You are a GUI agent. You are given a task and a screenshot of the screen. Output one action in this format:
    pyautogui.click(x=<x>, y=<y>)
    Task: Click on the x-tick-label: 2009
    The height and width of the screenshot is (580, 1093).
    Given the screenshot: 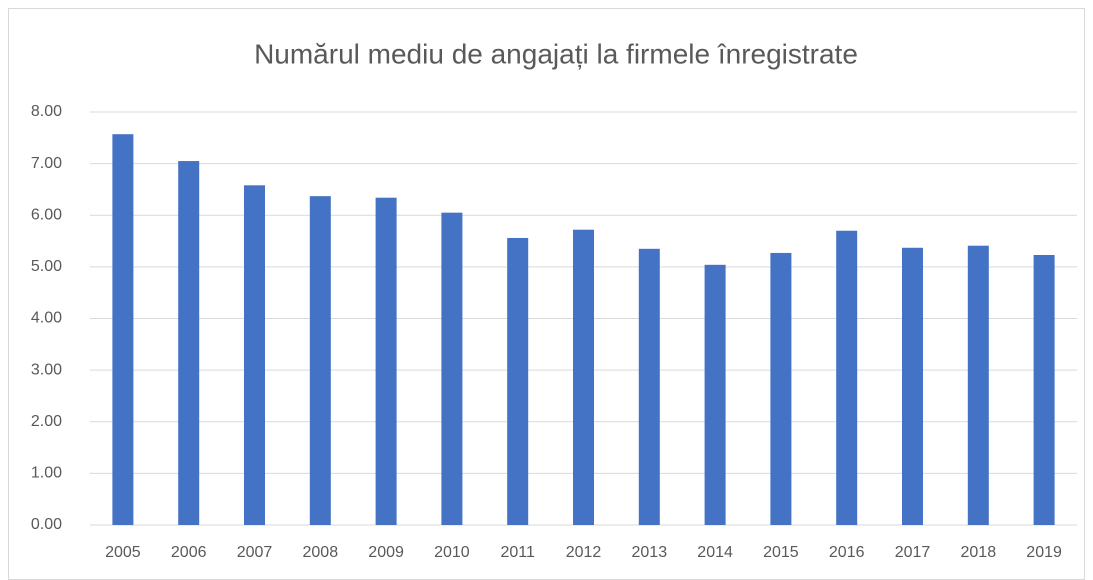 What is the action you would take?
    pyautogui.click(x=386, y=552)
    